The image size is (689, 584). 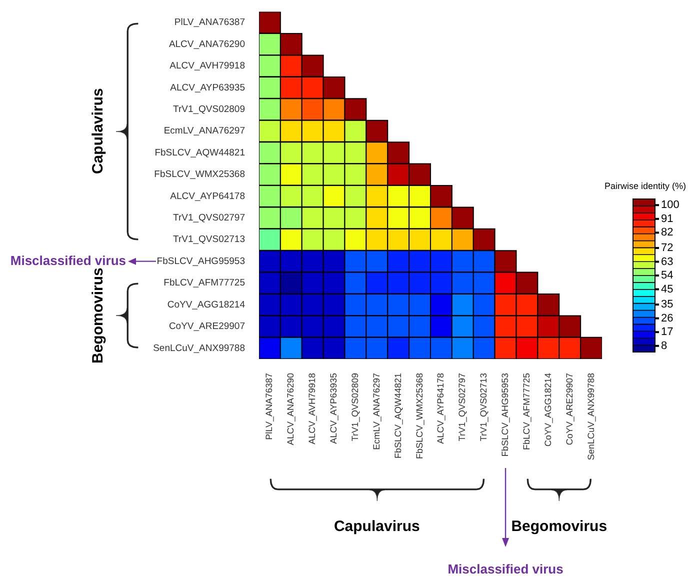 What do you see at coordinates (419, 416) in the screenshot?
I see `x-tick-label: FbSLCV_WMX25368` at bounding box center [419, 416].